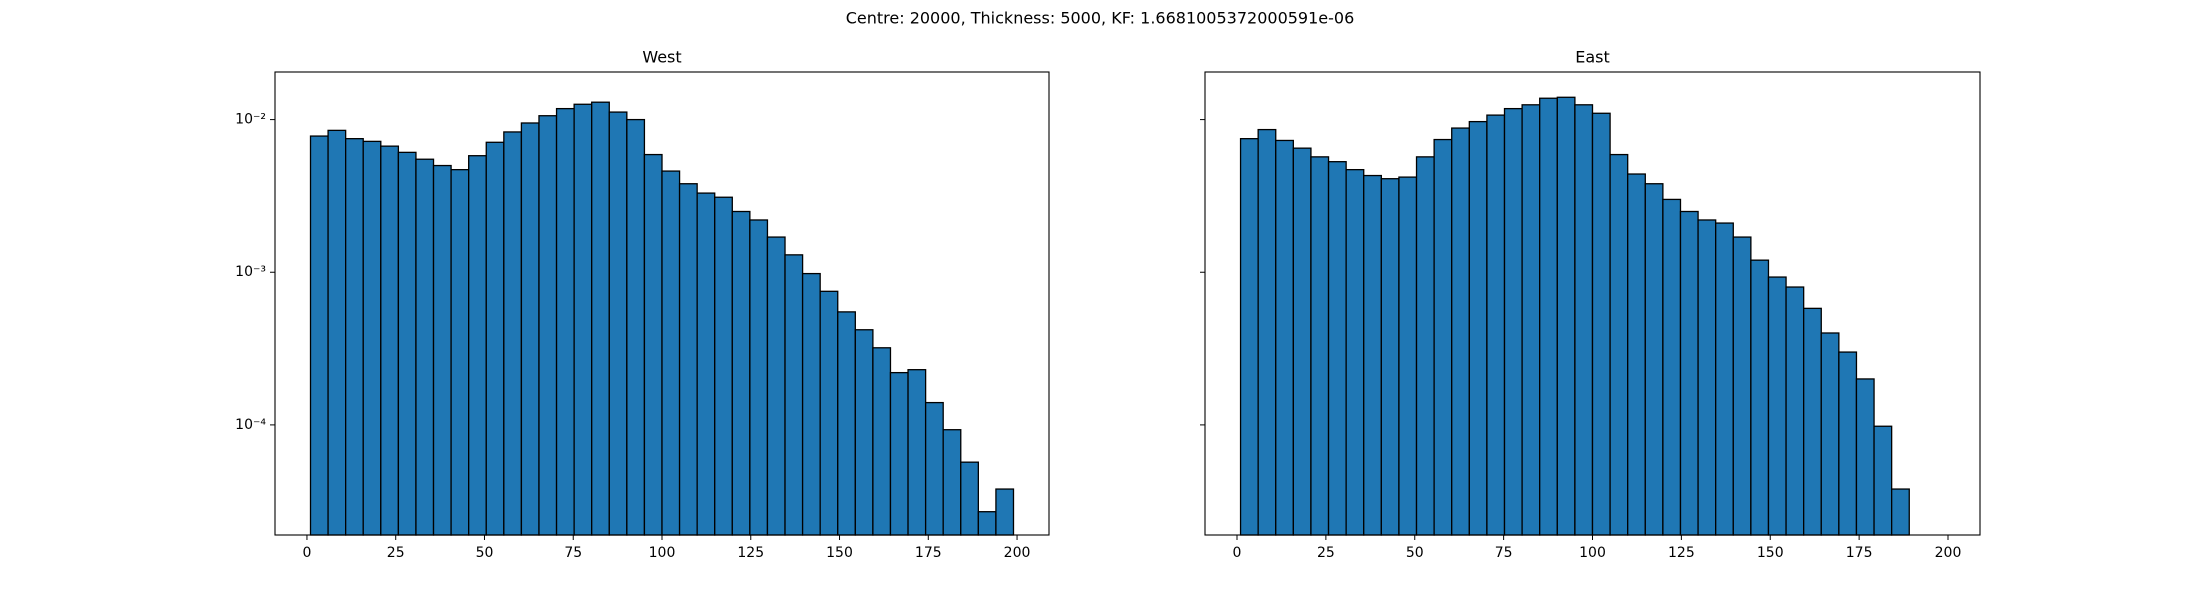 The width and height of the screenshot is (2200, 600). What do you see at coordinates (250, 425) in the screenshot?
I see `y-tick-label: 10⁻⁴` at bounding box center [250, 425].